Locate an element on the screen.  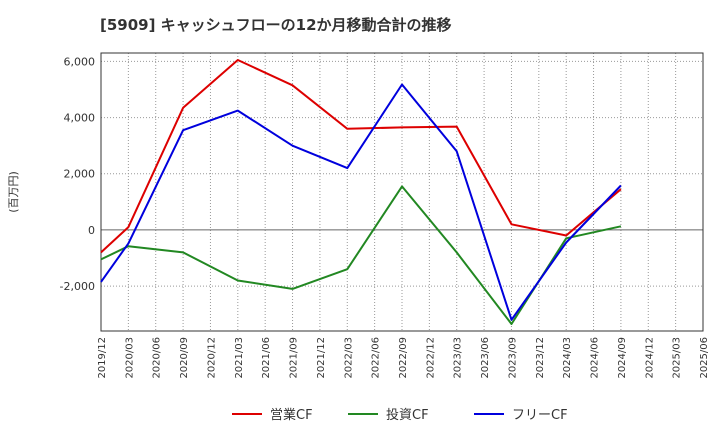
x-tick-label: 2023/06 is located at coordinates (485, 358).